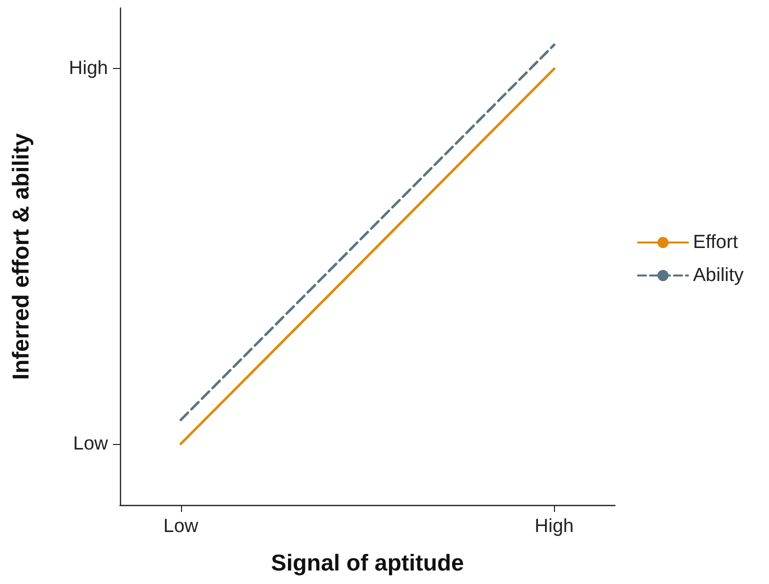  What do you see at coordinates (718, 275) in the screenshot?
I see `legend-label: Ability` at bounding box center [718, 275].